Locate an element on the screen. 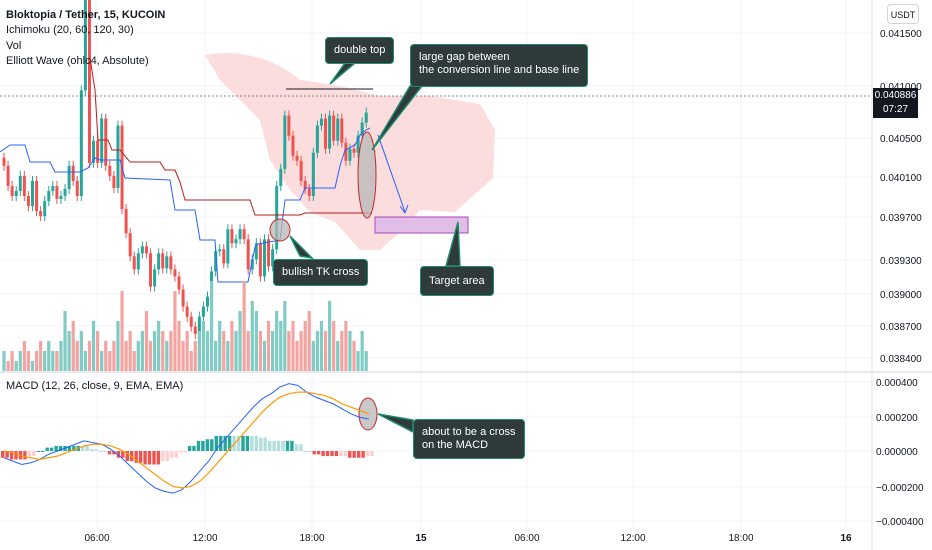 The image size is (932, 550). last-price-tag: 0.040886 07:27 is located at coordinates (895, 103).